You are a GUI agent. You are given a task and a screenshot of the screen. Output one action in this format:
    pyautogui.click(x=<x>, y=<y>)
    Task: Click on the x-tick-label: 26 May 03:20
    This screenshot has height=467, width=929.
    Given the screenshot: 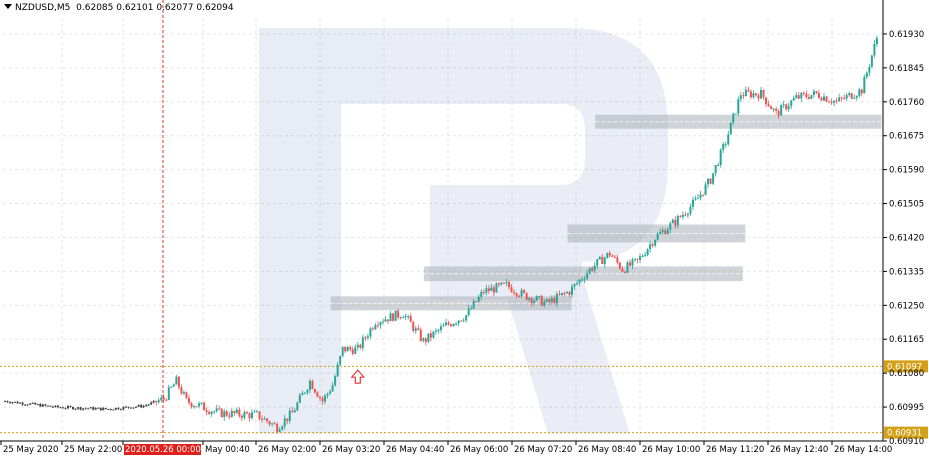 What is the action you would take?
    pyautogui.click(x=351, y=450)
    